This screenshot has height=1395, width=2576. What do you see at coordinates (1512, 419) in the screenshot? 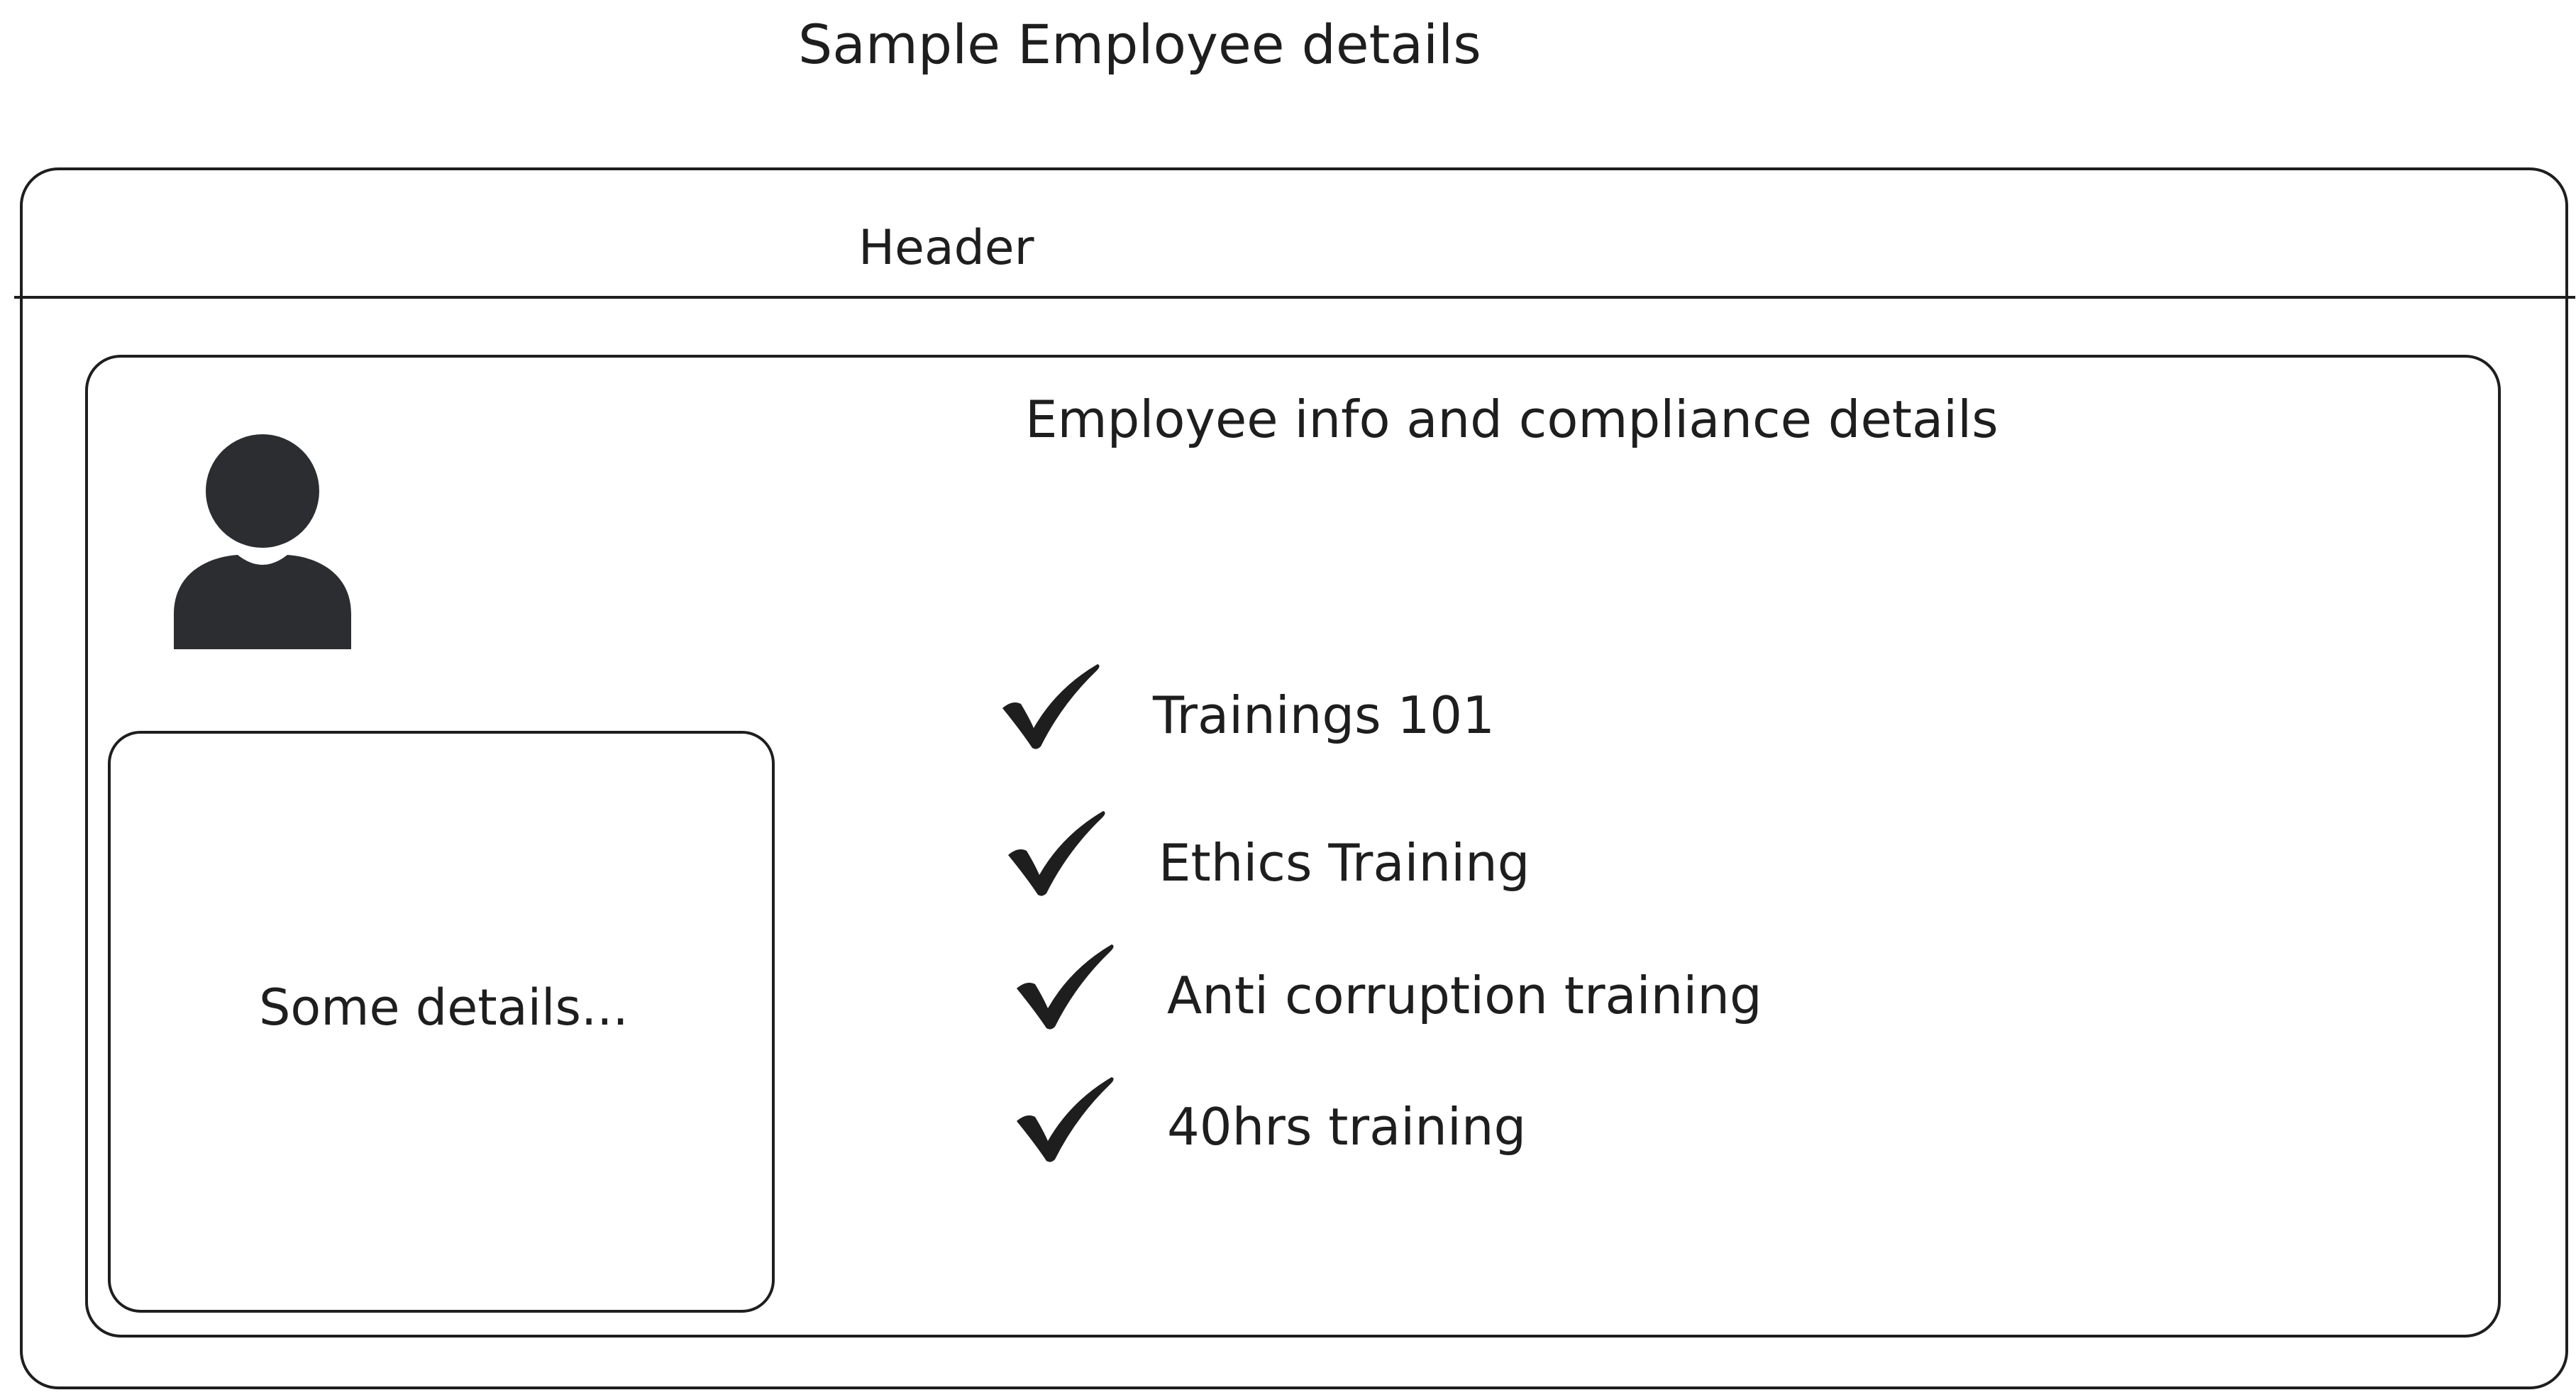
I see `panel-title: Employee info and compliance details` at bounding box center [1512, 419].